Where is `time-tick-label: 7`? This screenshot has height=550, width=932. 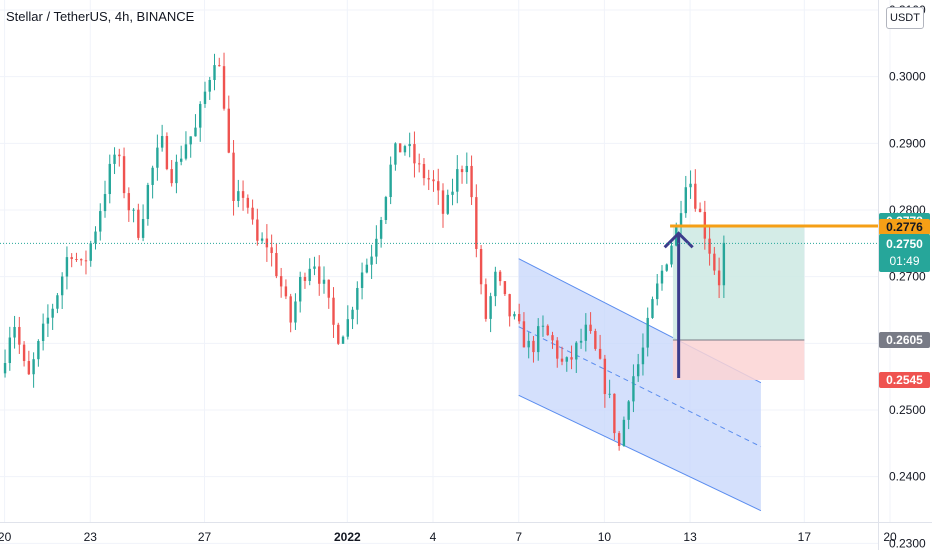
time-tick-label: 7 is located at coordinates (518, 537).